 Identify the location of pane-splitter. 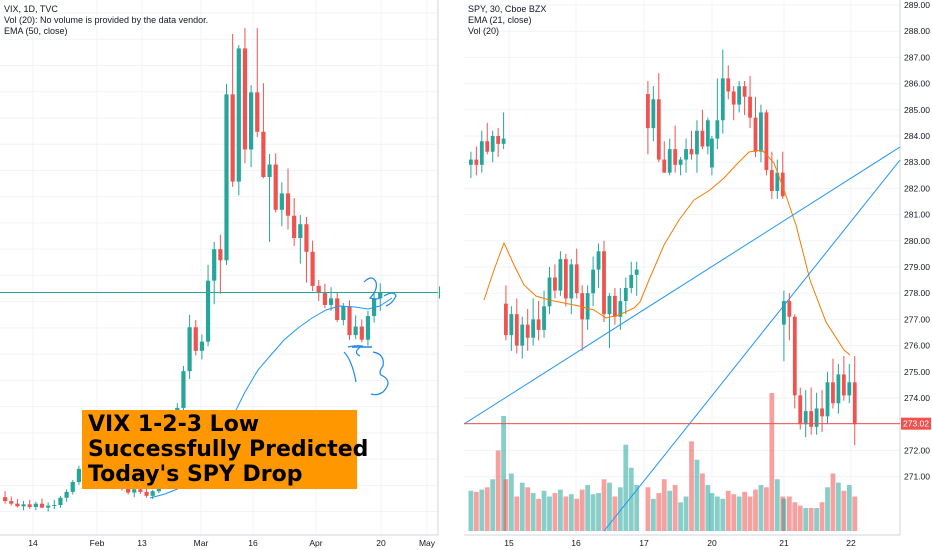
(452, 275).